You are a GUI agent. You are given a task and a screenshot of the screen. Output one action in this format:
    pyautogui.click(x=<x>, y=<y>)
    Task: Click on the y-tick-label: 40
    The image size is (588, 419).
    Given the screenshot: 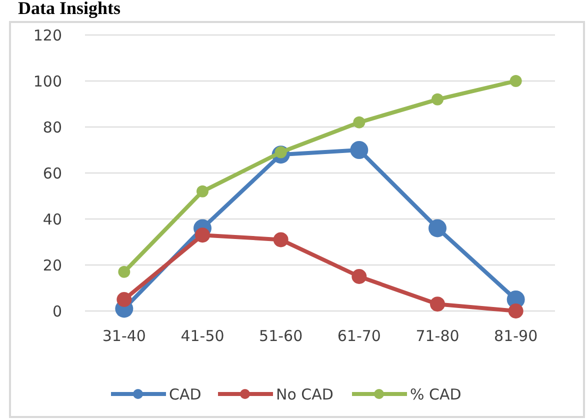 What is the action you would take?
    pyautogui.click(x=52, y=219)
    